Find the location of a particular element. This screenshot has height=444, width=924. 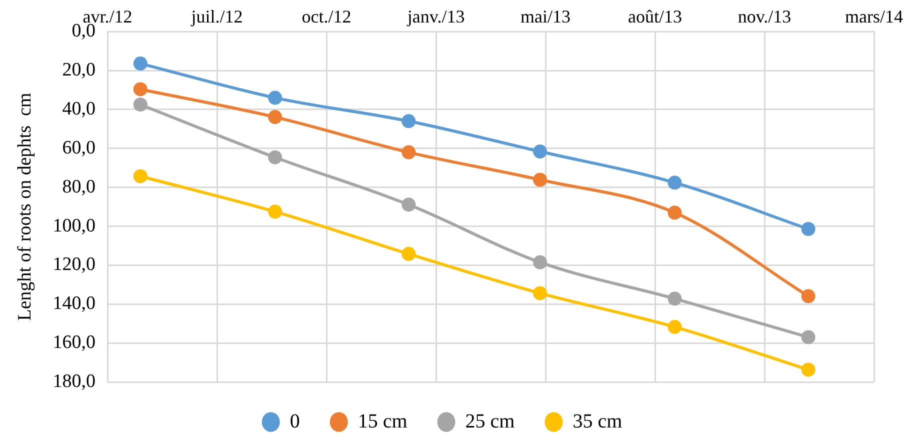

legend-label: 25 cm is located at coordinates (490, 421).